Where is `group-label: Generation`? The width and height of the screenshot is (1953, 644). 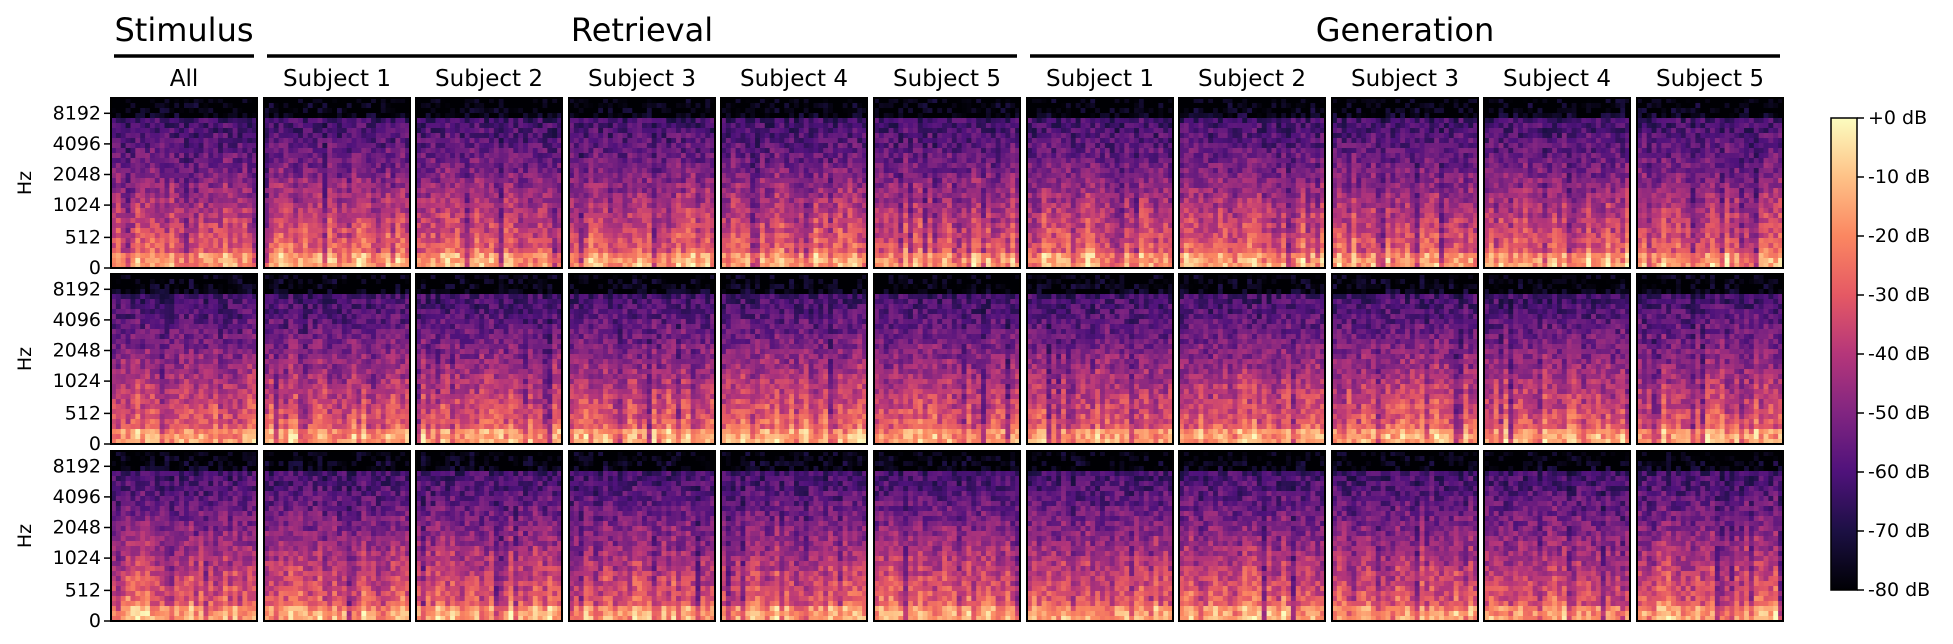 group-label: Generation is located at coordinates (1405, 30).